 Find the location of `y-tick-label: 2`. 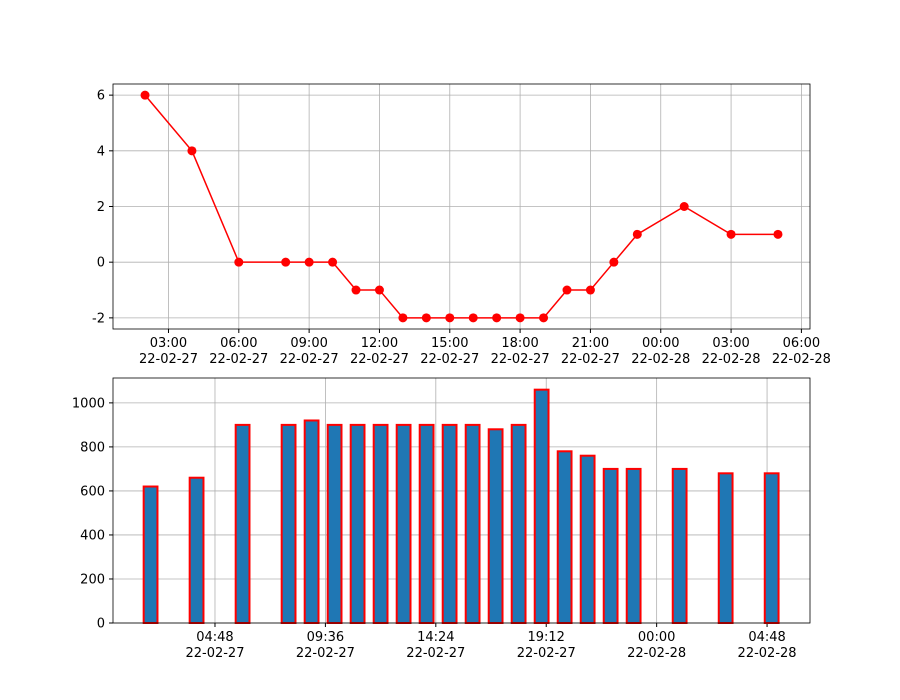

y-tick-label: 2 is located at coordinates (101, 207).